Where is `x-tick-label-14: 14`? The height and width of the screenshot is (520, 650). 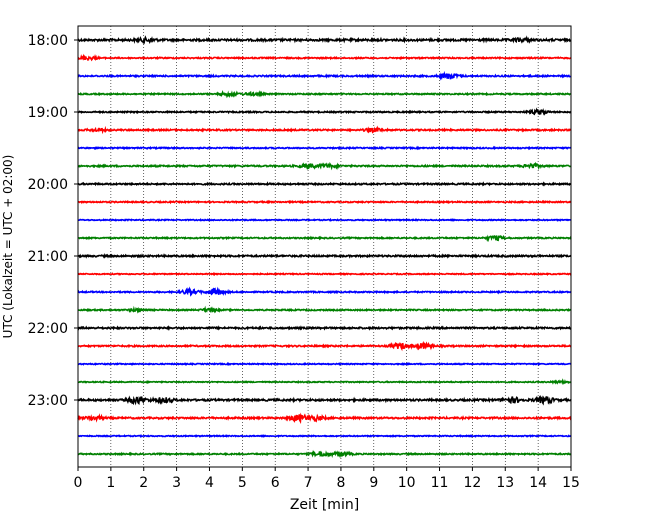 x-tick-label-14: 14 is located at coordinates (538, 483).